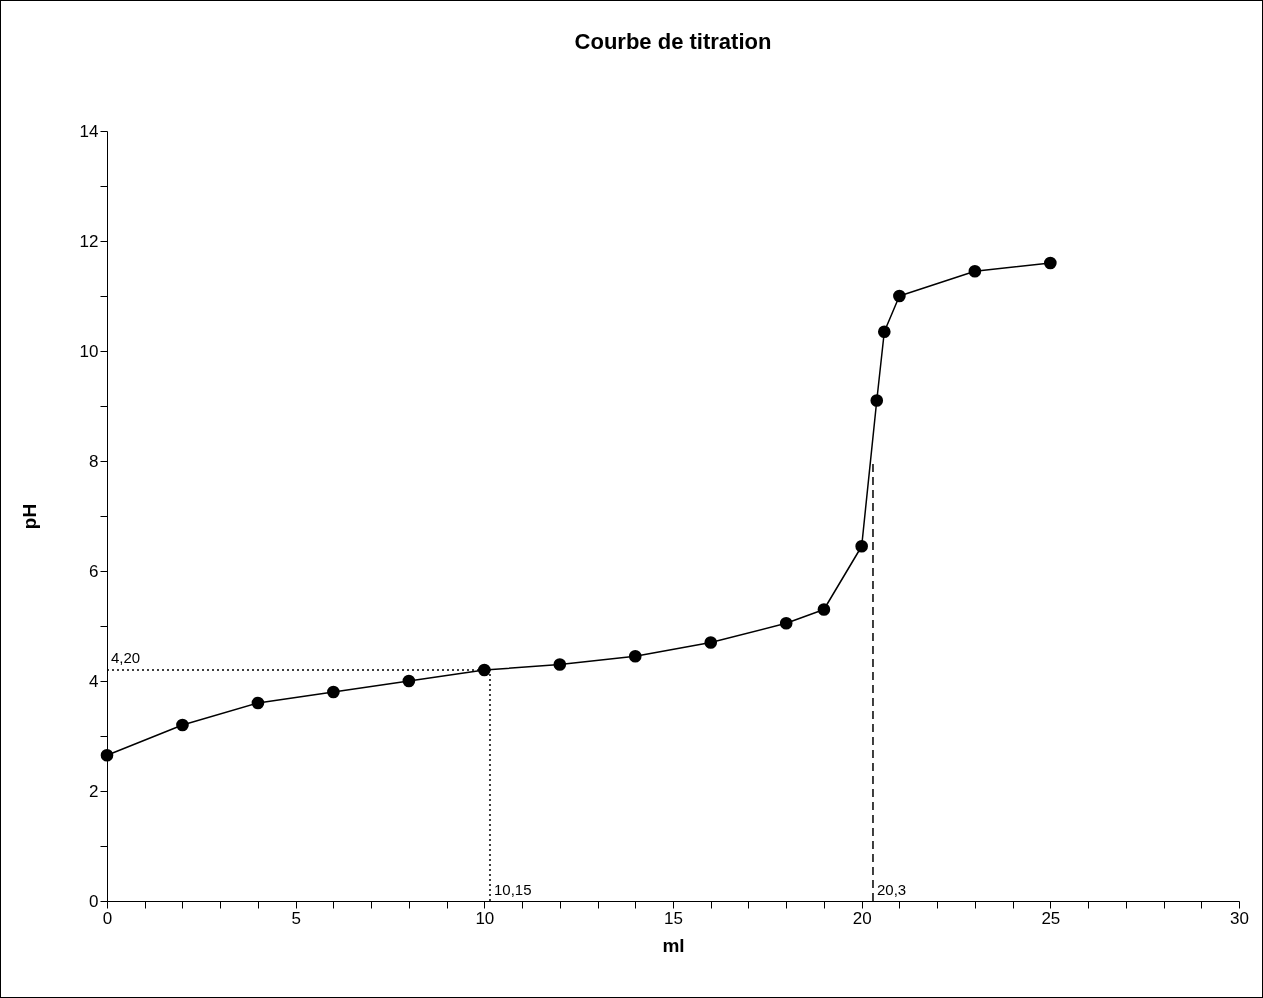 The width and height of the screenshot is (1263, 998). I want to click on y-tick-label: 10, so click(89, 351).